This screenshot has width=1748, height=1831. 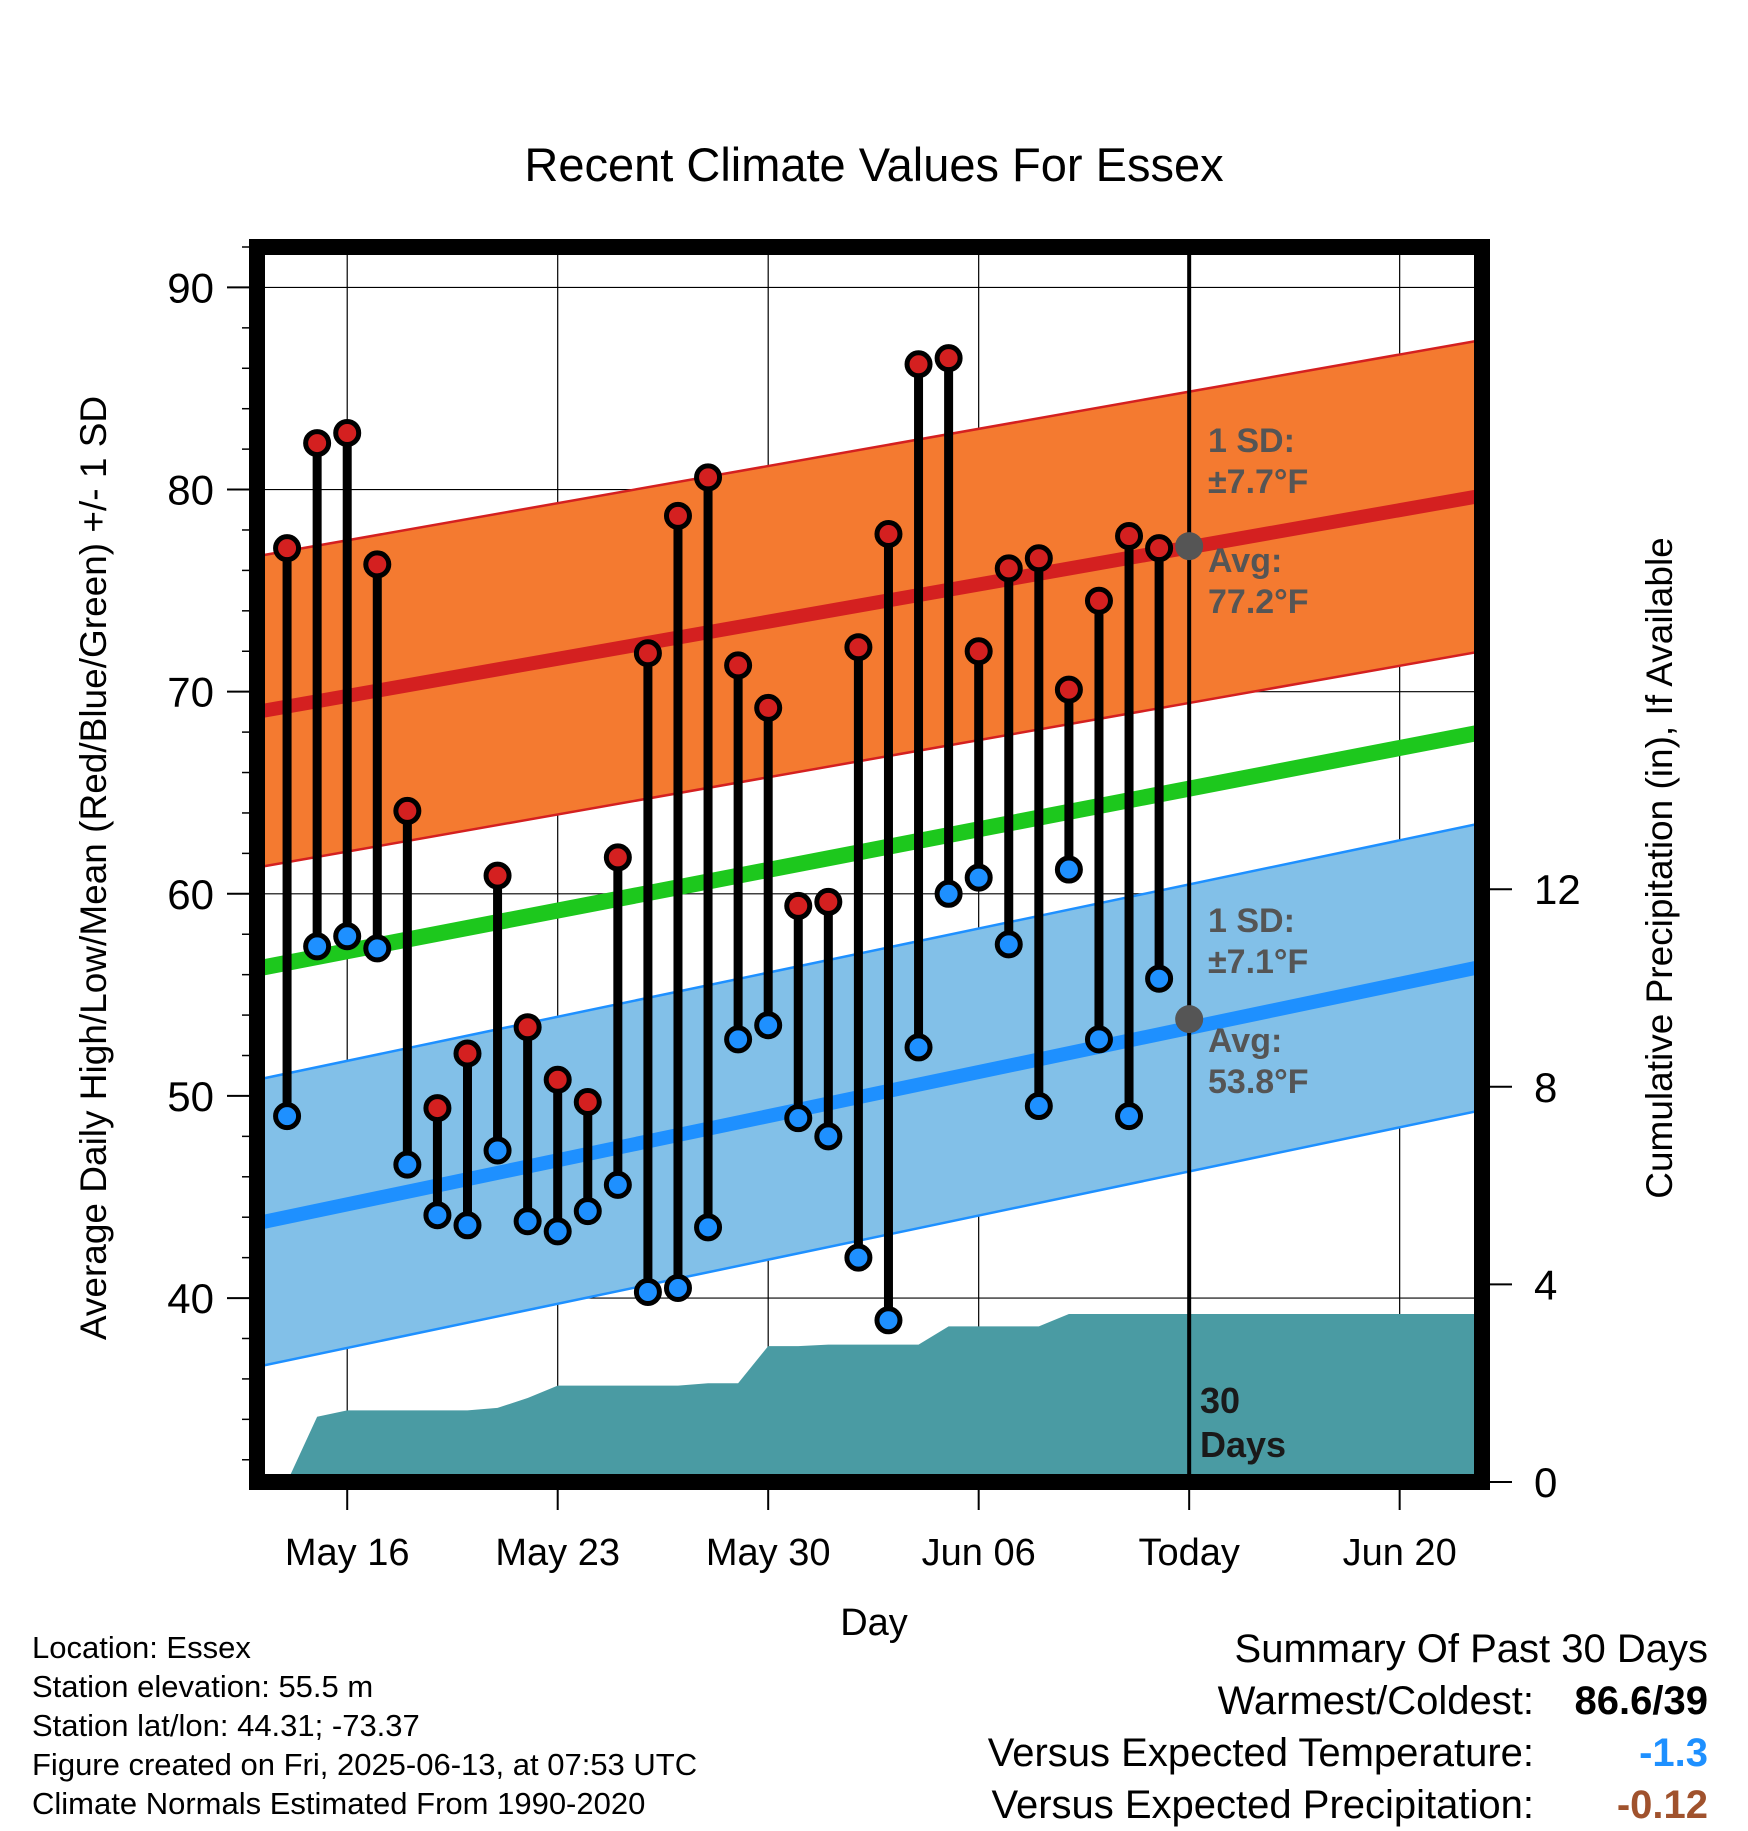 What do you see at coordinates (1189, 1019) in the screenshot?
I see `today-low-avg-marker` at bounding box center [1189, 1019].